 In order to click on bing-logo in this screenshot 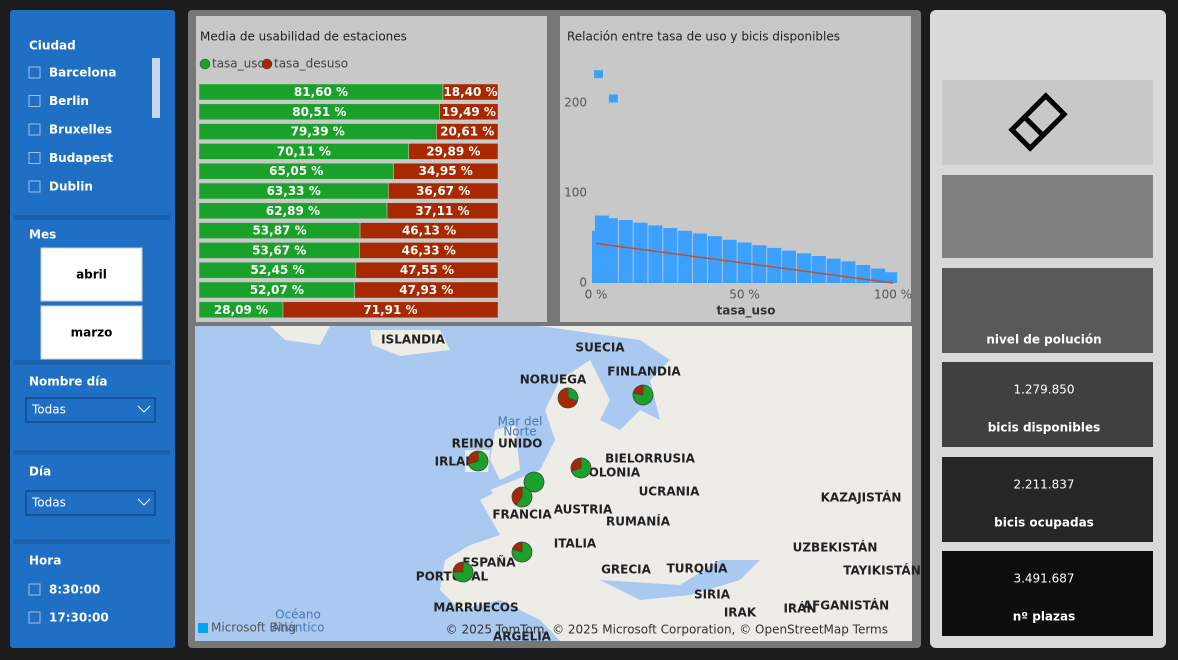, I will do `click(203, 628)`.